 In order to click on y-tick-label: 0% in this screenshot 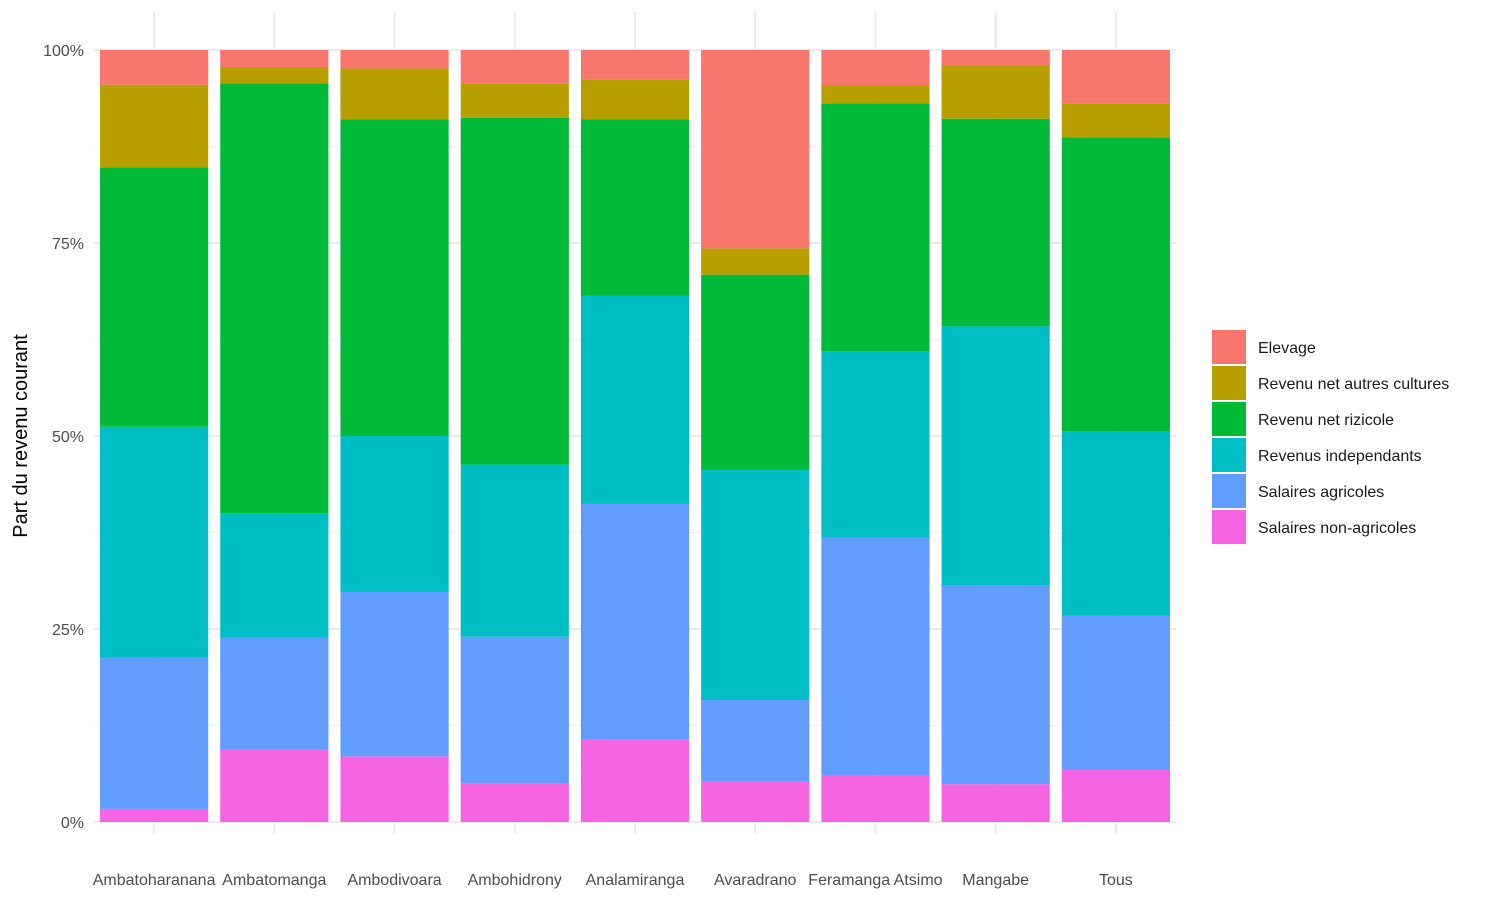, I will do `click(72, 823)`.